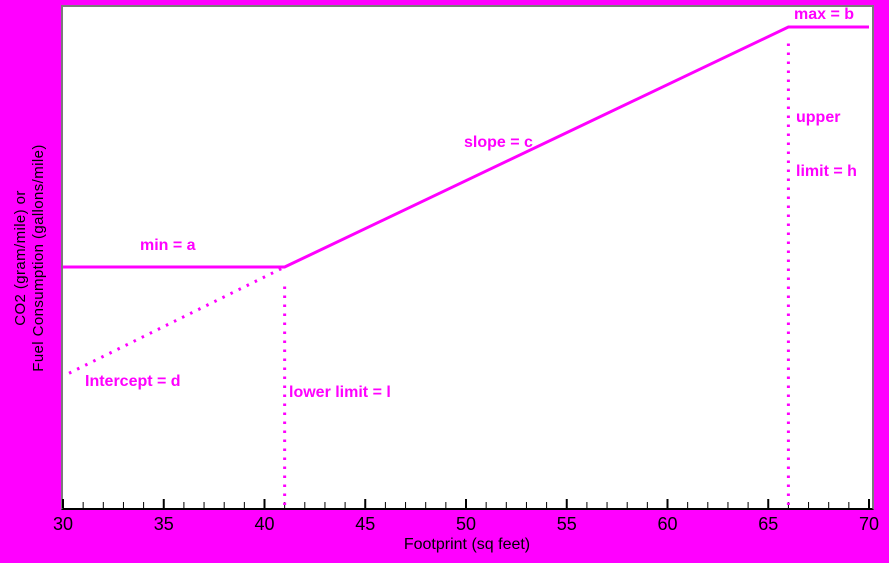  Describe the element at coordinates (826, 145) in the screenshot. I see `annotation-upper-limit: upper limit = h` at that location.